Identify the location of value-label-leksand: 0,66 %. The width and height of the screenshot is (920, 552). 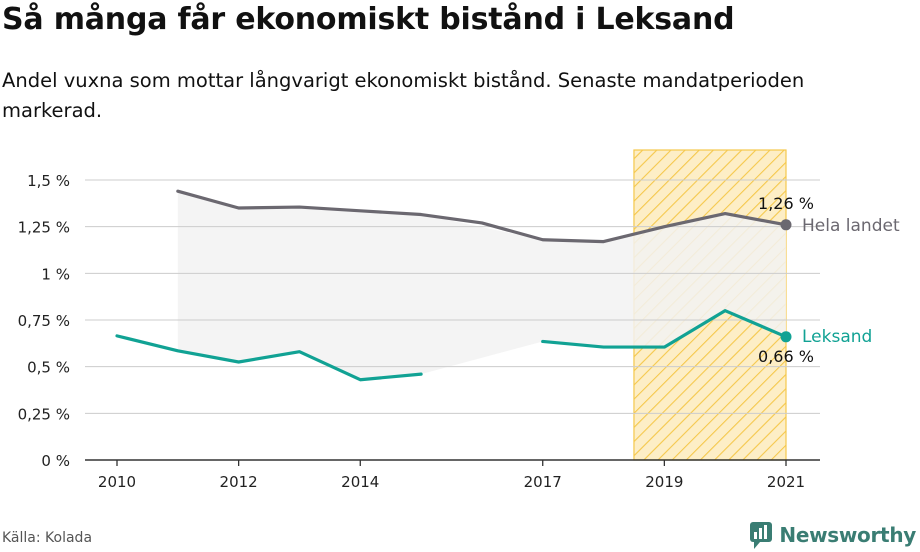
(786, 356).